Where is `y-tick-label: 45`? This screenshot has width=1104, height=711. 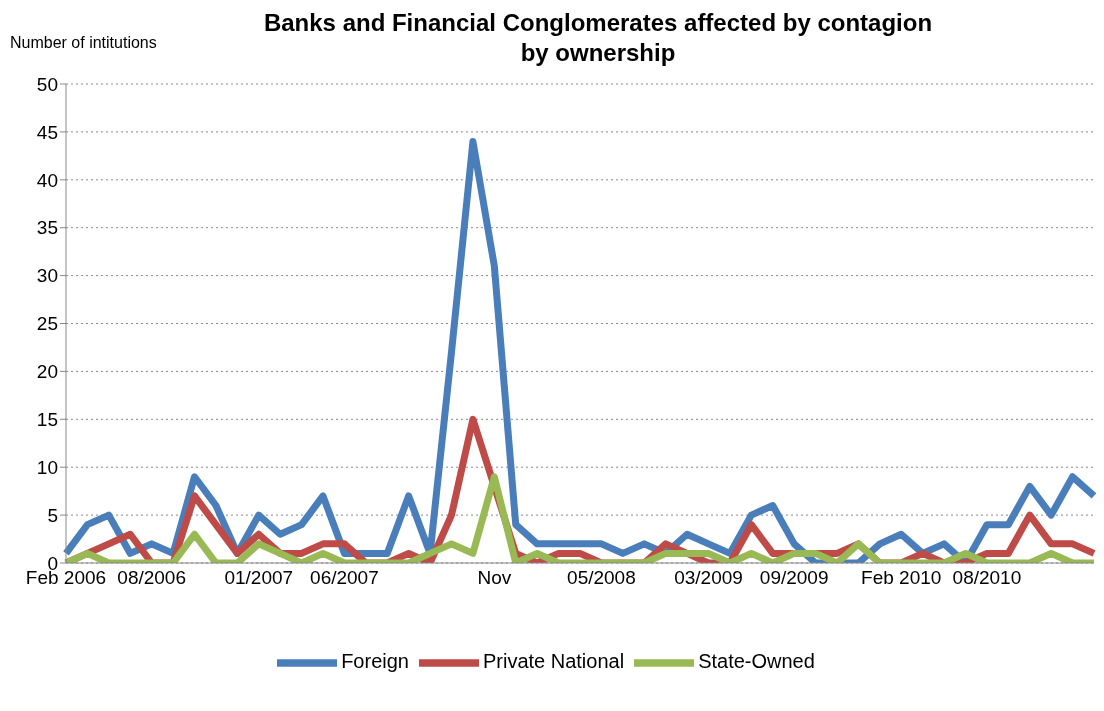
y-tick-label: 45 is located at coordinates (47, 132).